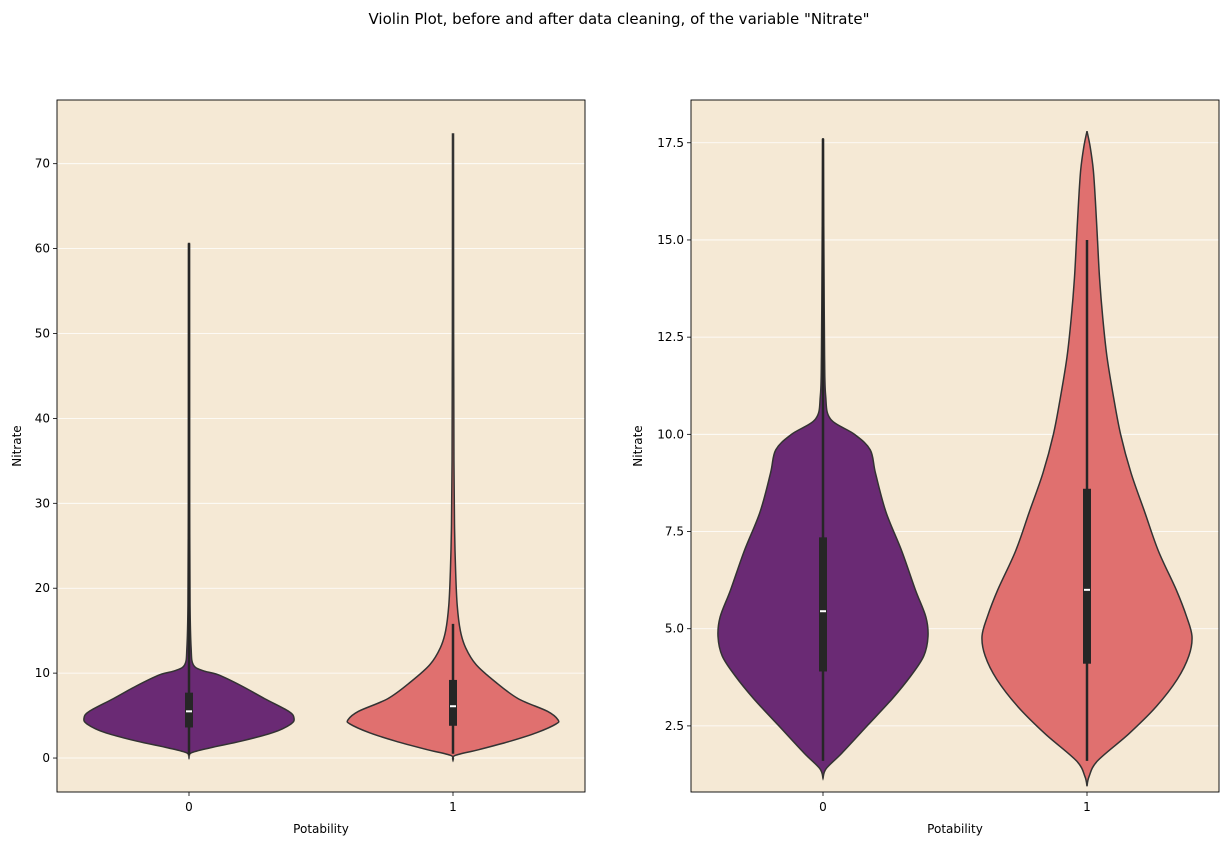 This screenshot has height=846, width=1229. Describe the element at coordinates (42, 673) in the screenshot. I see `y-tick-label: 10` at that location.